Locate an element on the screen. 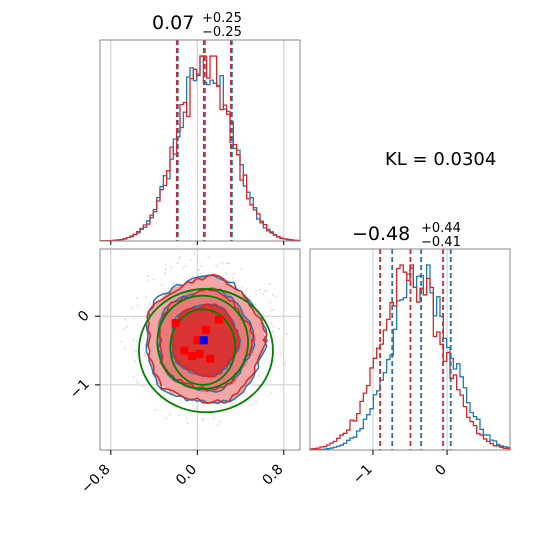 The width and height of the screenshot is (550, 550). red-histogram is located at coordinates (200, 148).